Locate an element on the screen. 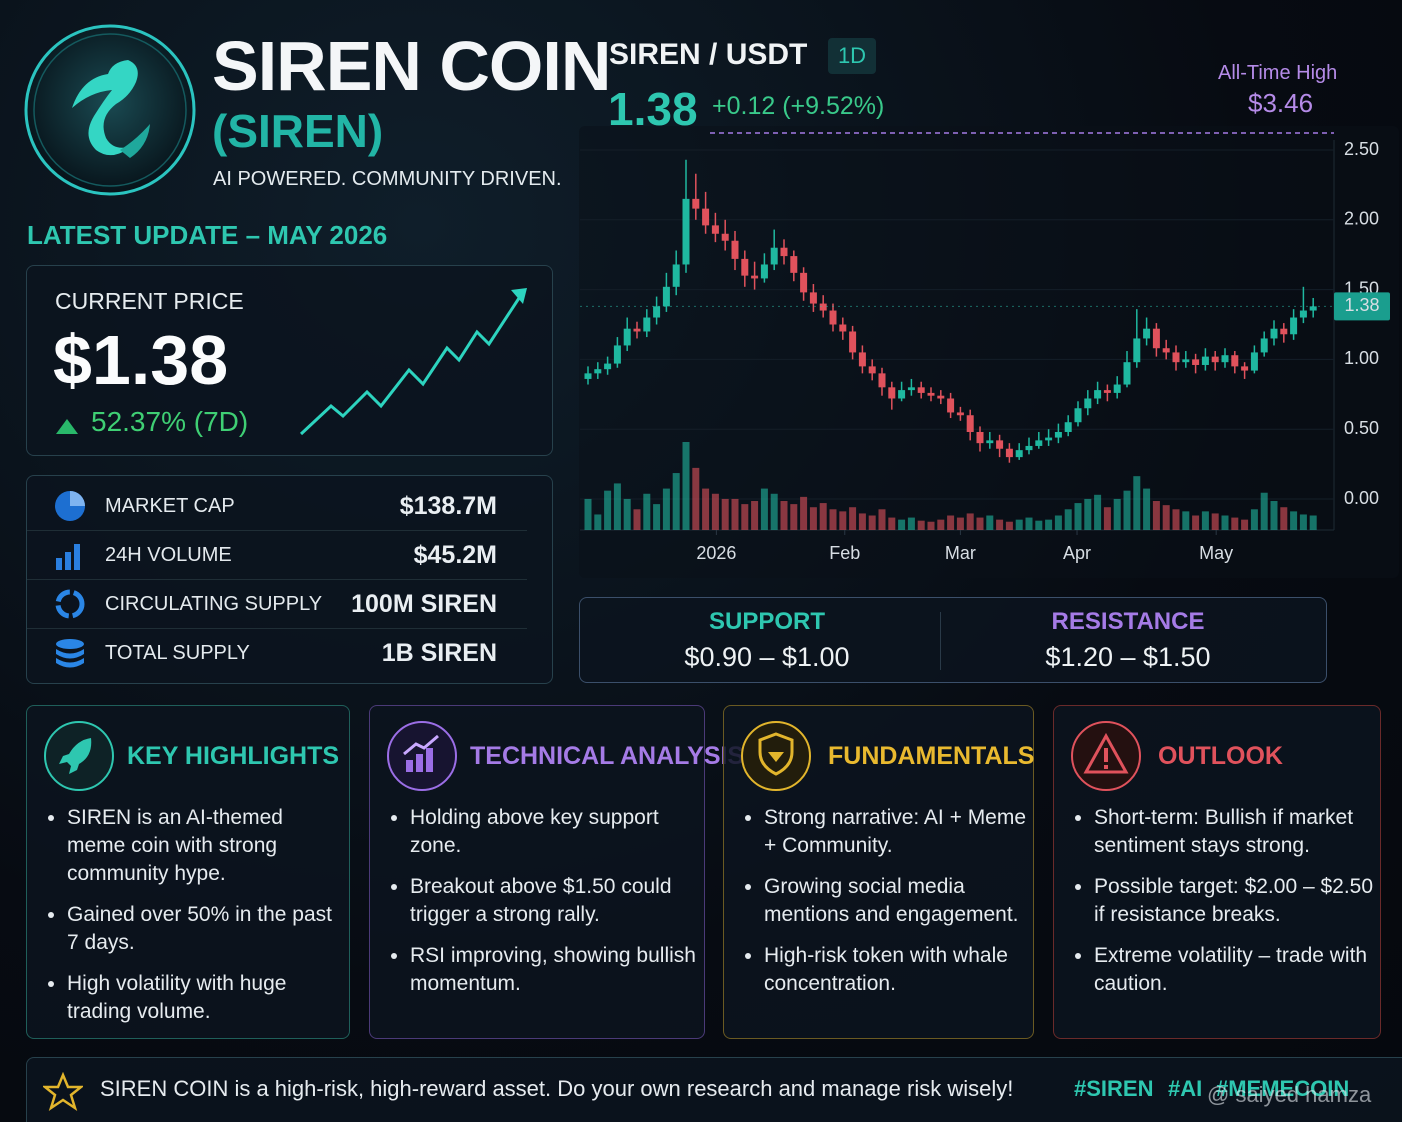  hashtag: #SIREN is located at coordinates (1114, 1088).